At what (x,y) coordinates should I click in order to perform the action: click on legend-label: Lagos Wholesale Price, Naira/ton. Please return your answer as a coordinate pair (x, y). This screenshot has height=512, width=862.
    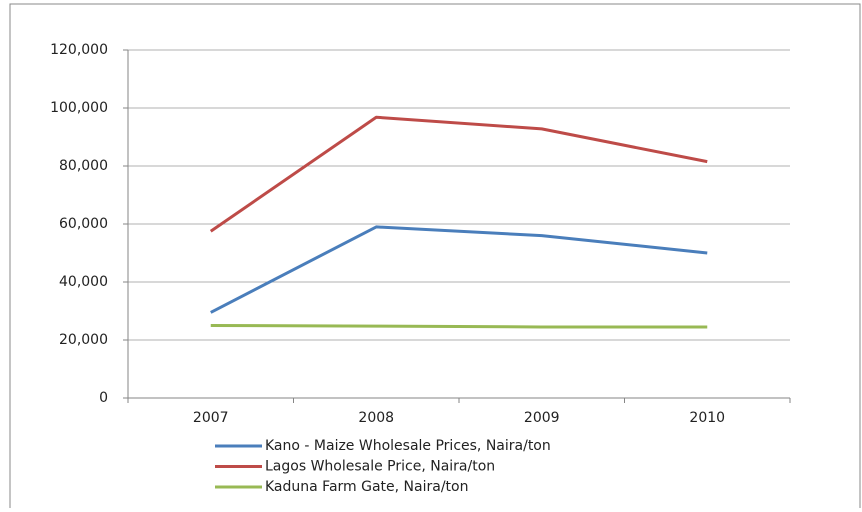
    Looking at the image, I should click on (380, 467).